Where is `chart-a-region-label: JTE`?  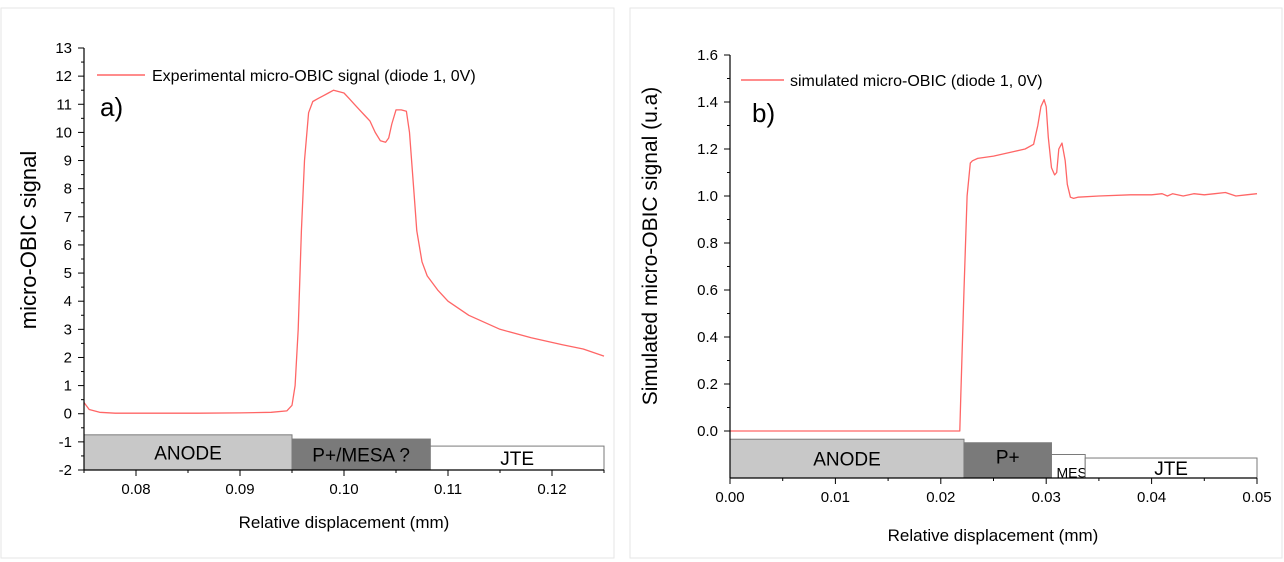
chart-a-region-label: JTE is located at coordinates (517, 459).